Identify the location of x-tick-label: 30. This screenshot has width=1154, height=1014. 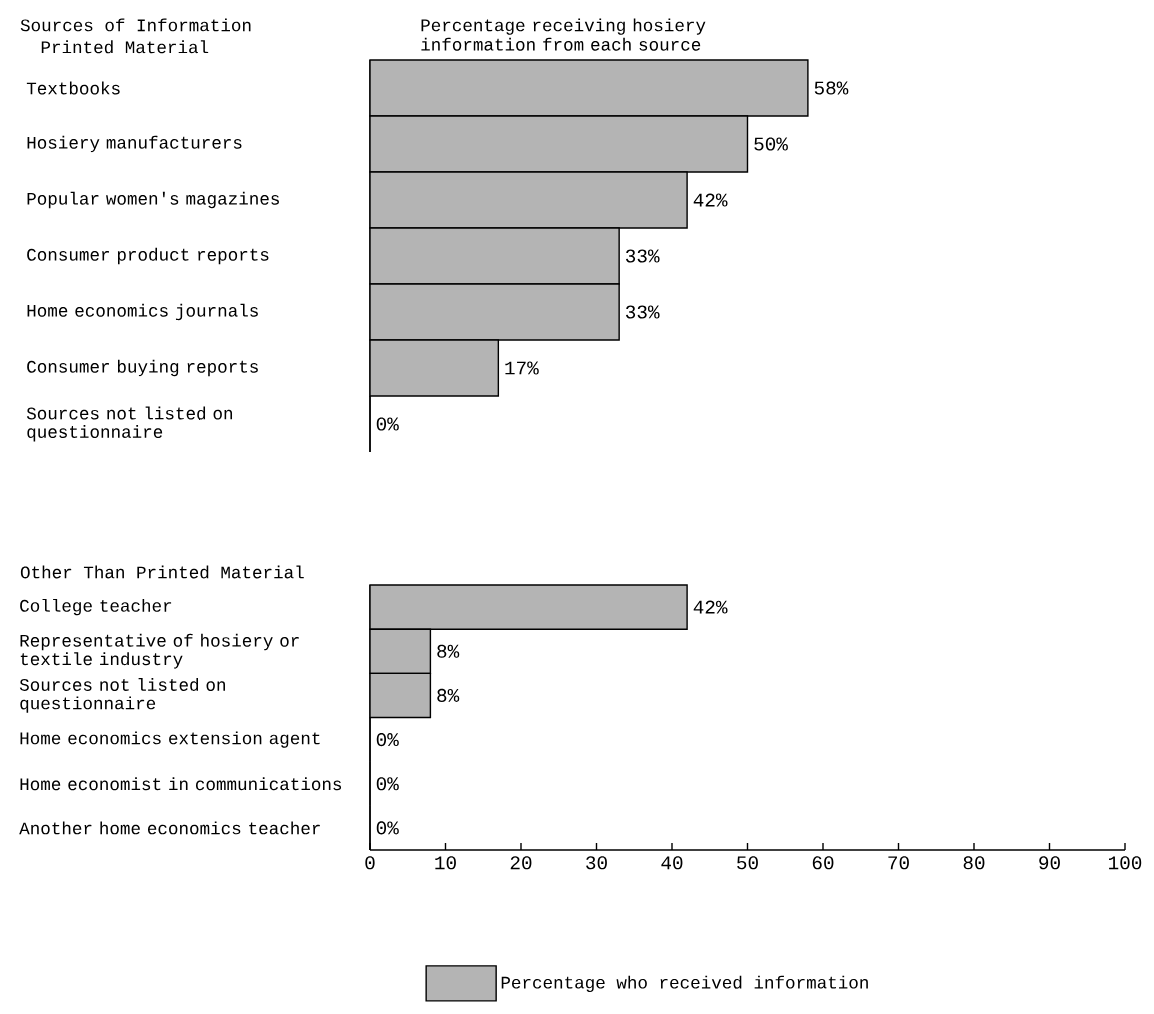
(596, 863).